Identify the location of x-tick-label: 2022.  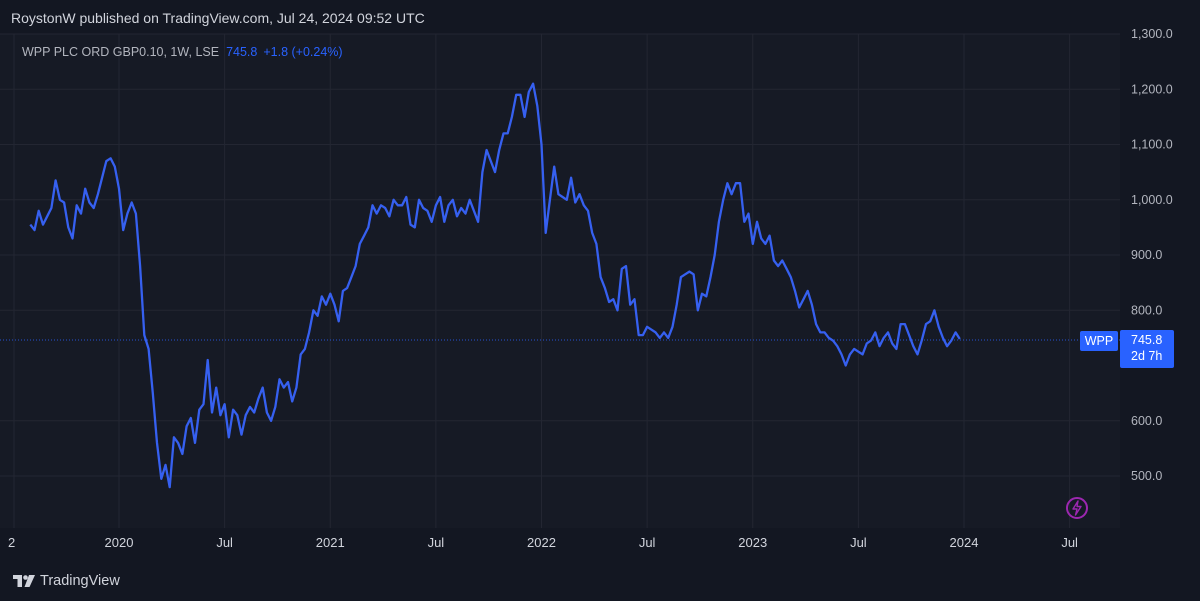
(541, 542).